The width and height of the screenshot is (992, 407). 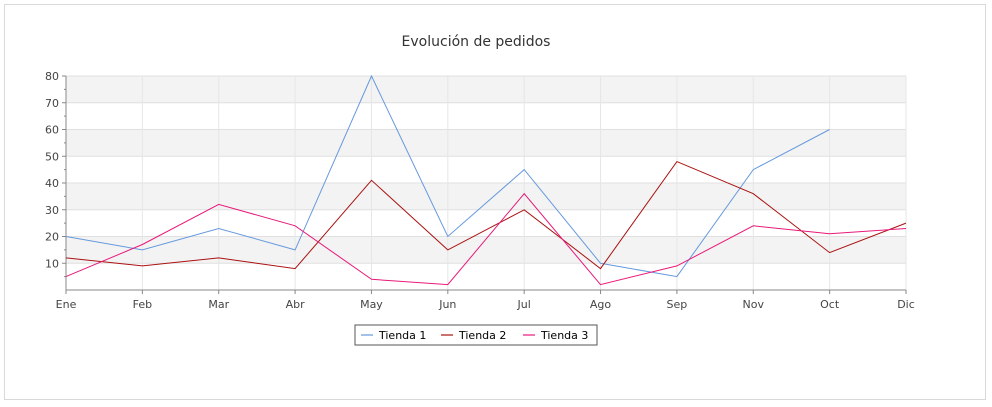 I want to click on y-tick-label: 70, so click(x=52, y=103).